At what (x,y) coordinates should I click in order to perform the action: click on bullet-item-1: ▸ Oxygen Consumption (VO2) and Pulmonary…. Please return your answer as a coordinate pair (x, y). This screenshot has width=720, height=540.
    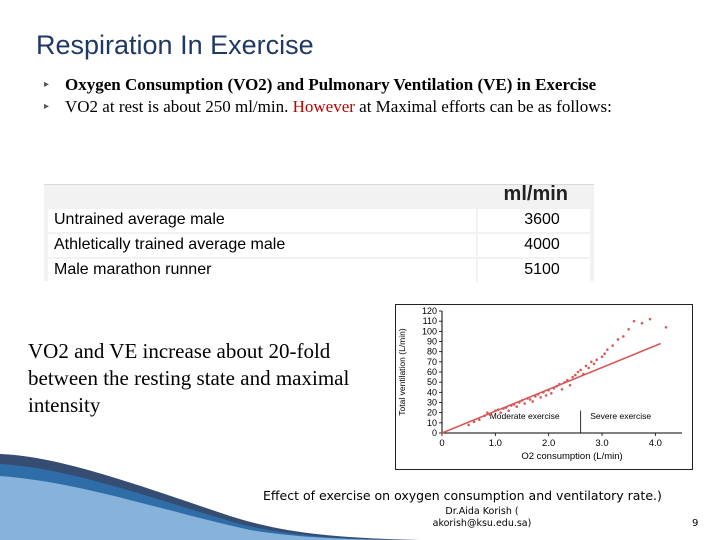
    Looking at the image, I should click on (364, 85).